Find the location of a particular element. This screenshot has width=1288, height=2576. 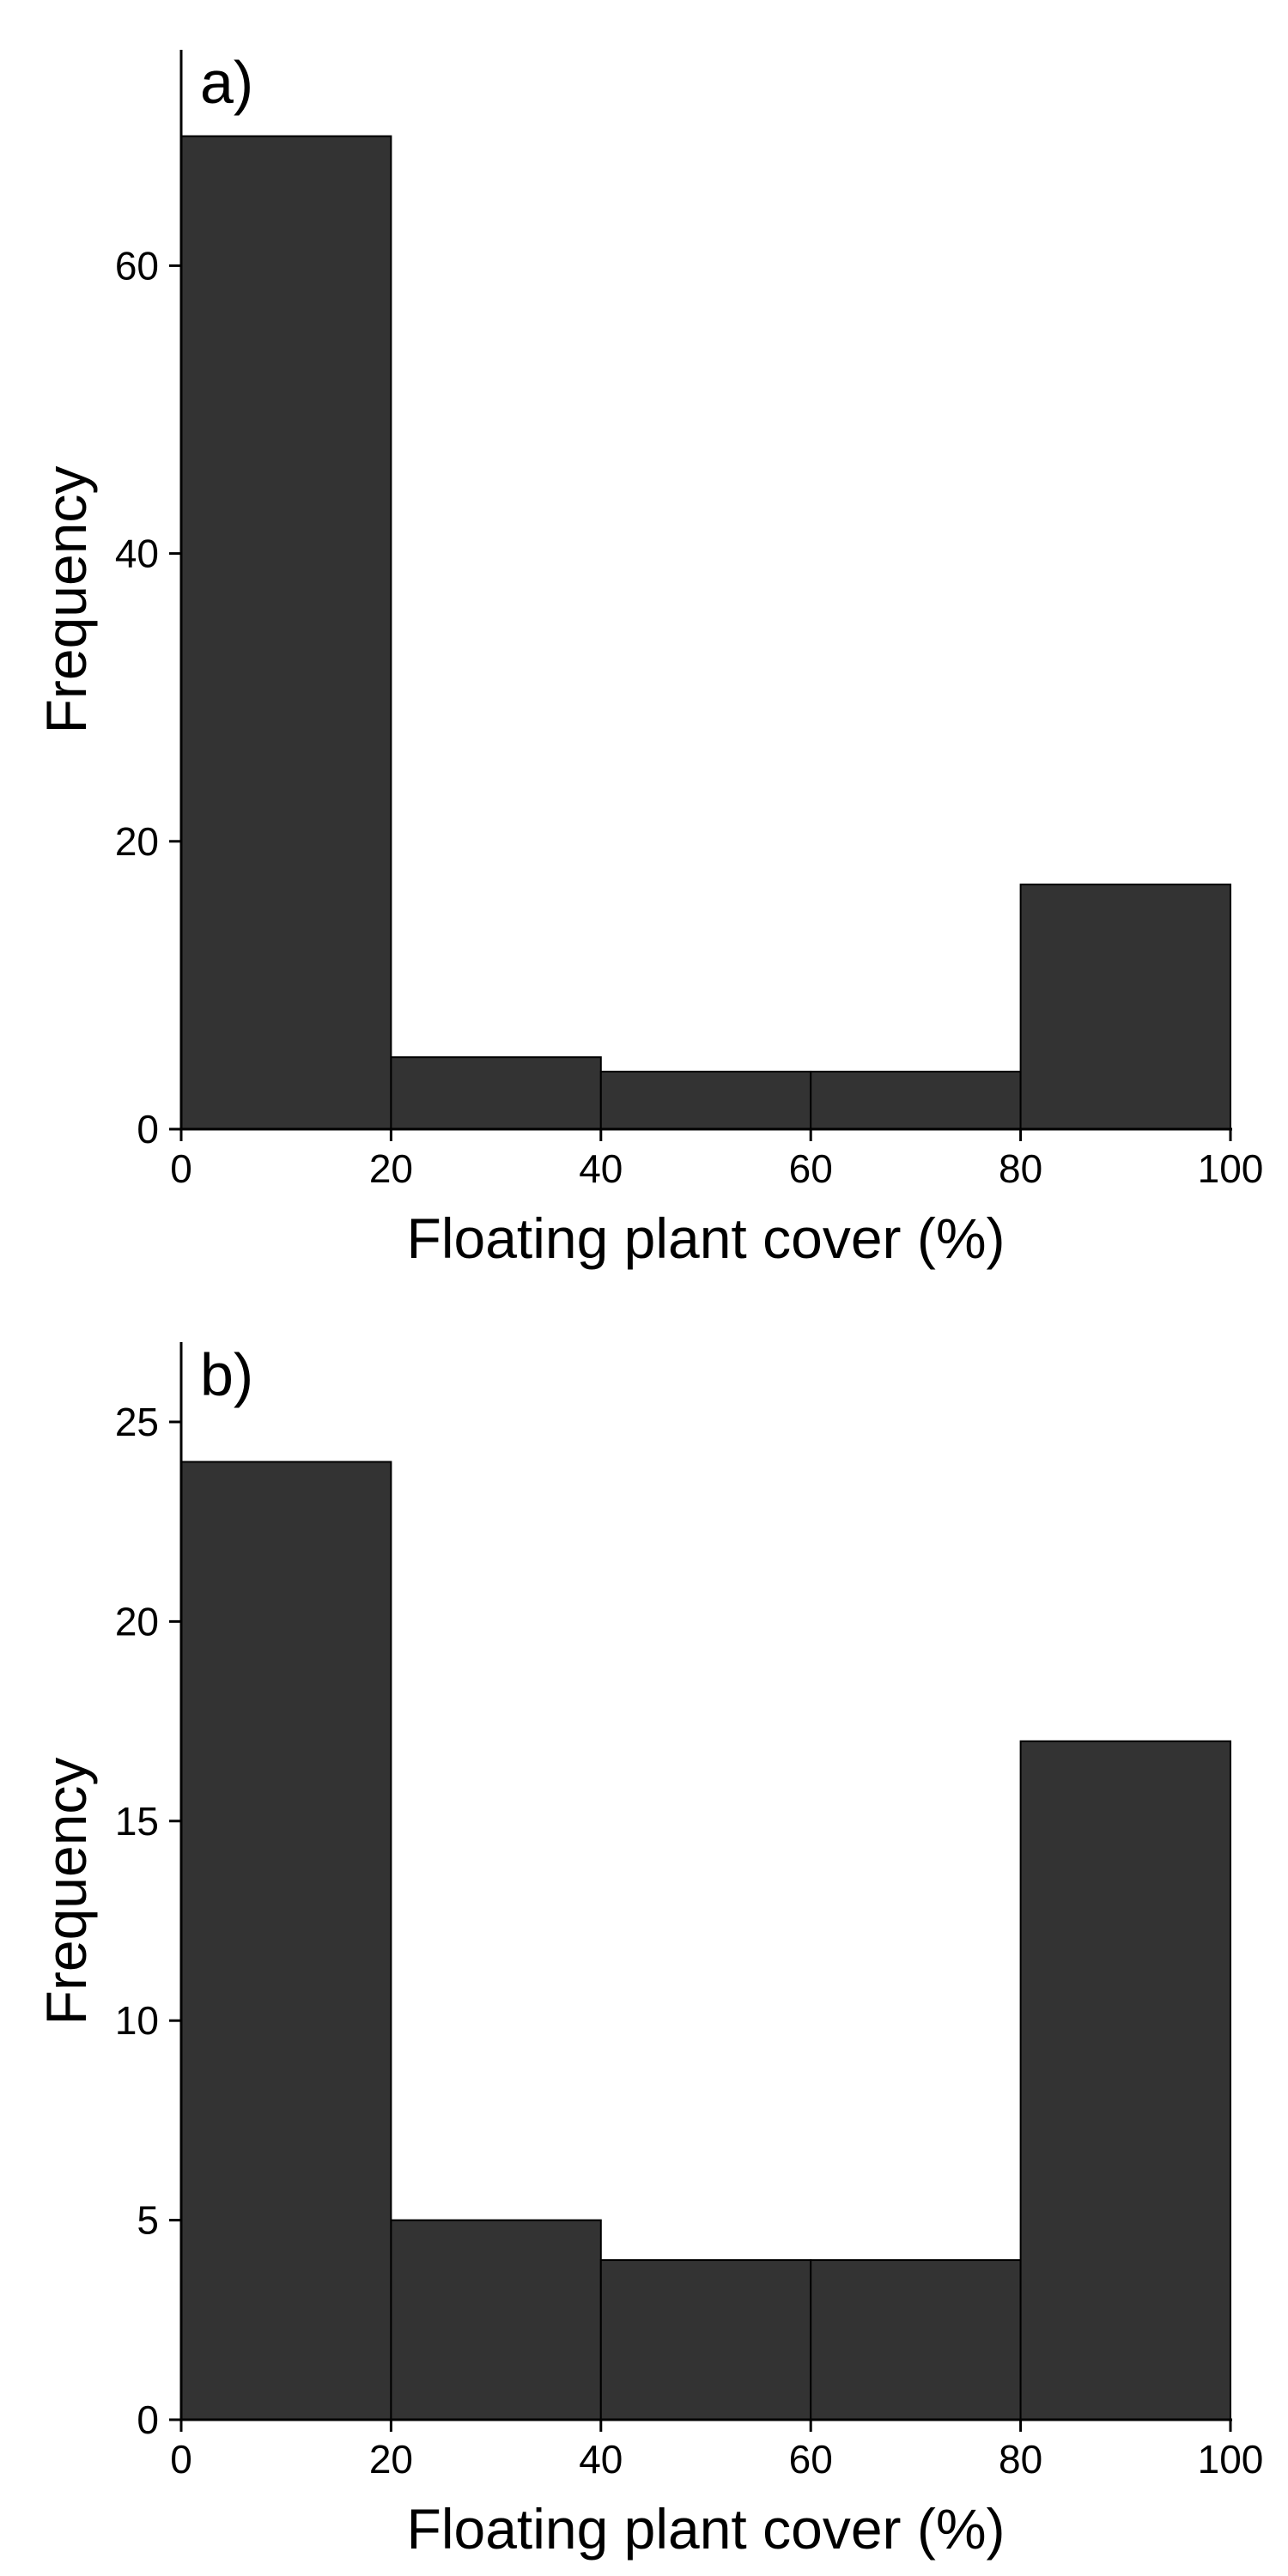

y-tick-label-5: 5 is located at coordinates (148, 2221).